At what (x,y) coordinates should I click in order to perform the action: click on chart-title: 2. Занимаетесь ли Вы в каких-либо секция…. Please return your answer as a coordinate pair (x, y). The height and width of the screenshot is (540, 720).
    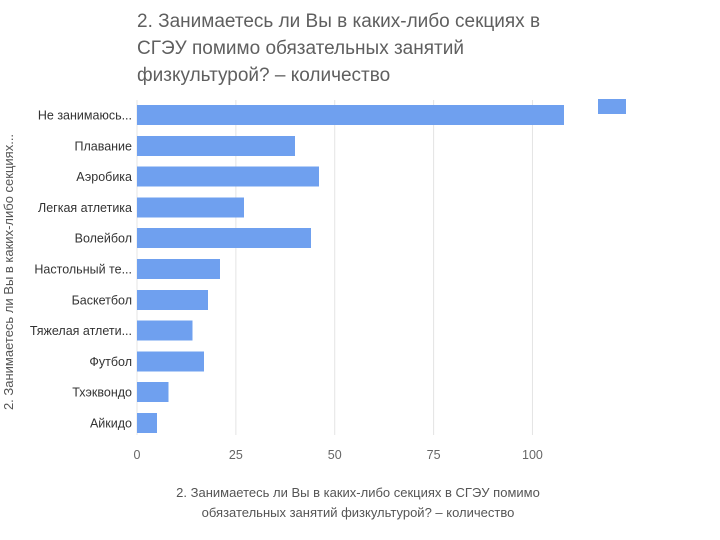
    Looking at the image, I should click on (338, 48).